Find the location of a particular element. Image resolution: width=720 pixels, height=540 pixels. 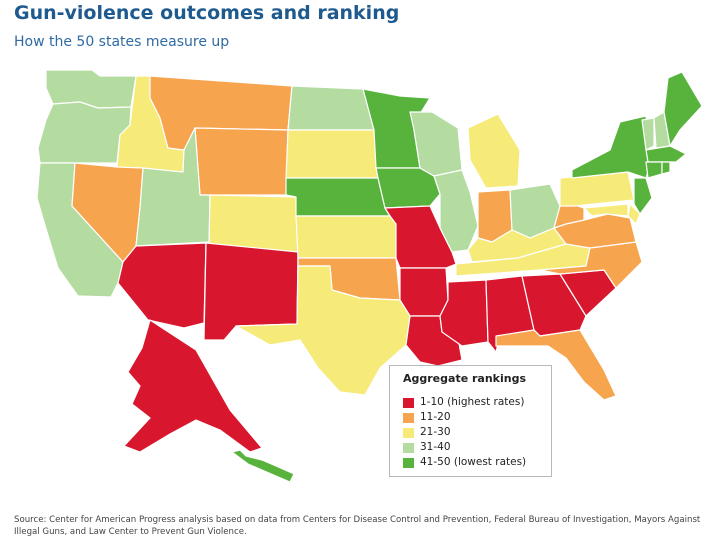

state-pa is located at coordinates (597, 189).